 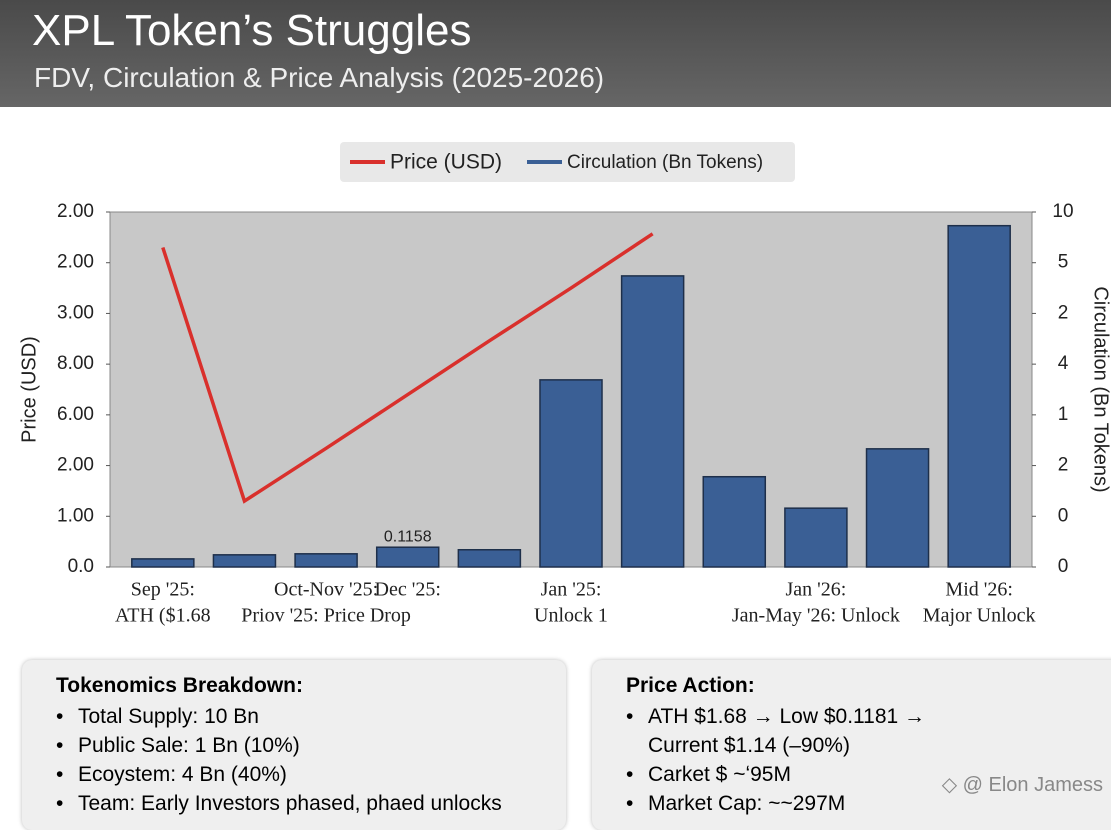 What do you see at coordinates (311, 745) in the screenshot?
I see `panel-item: Public Sale: 1 Bn (10%)` at bounding box center [311, 745].